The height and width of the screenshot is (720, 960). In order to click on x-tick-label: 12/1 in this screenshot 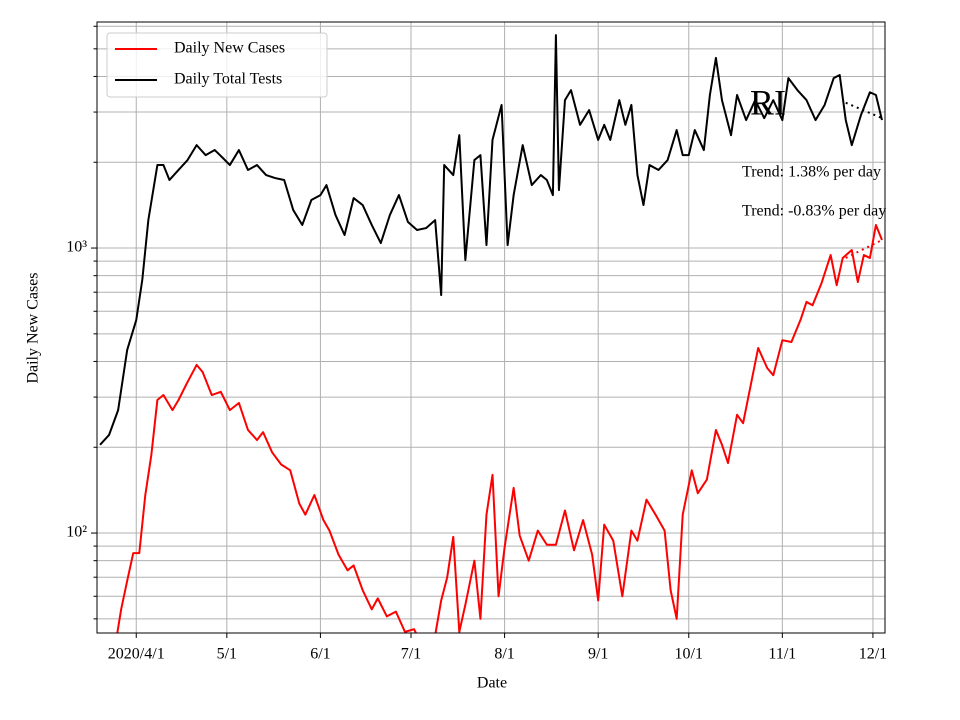, I will do `click(873, 654)`.